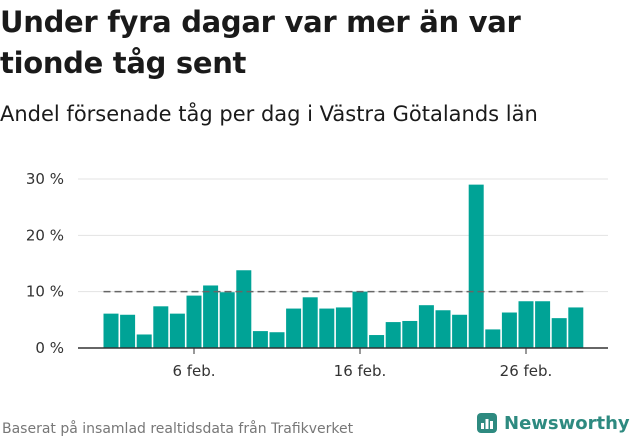 The width and height of the screenshot is (631, 439). I want to click on y-tick-label: 20 %, so click(45, 235).